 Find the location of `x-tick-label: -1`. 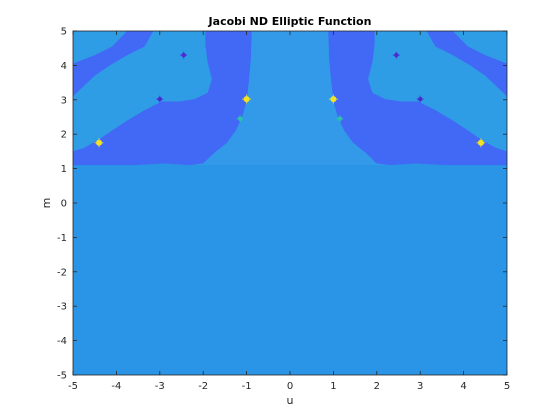

x-tick-label: -1 is located at coordinates (247, 386).